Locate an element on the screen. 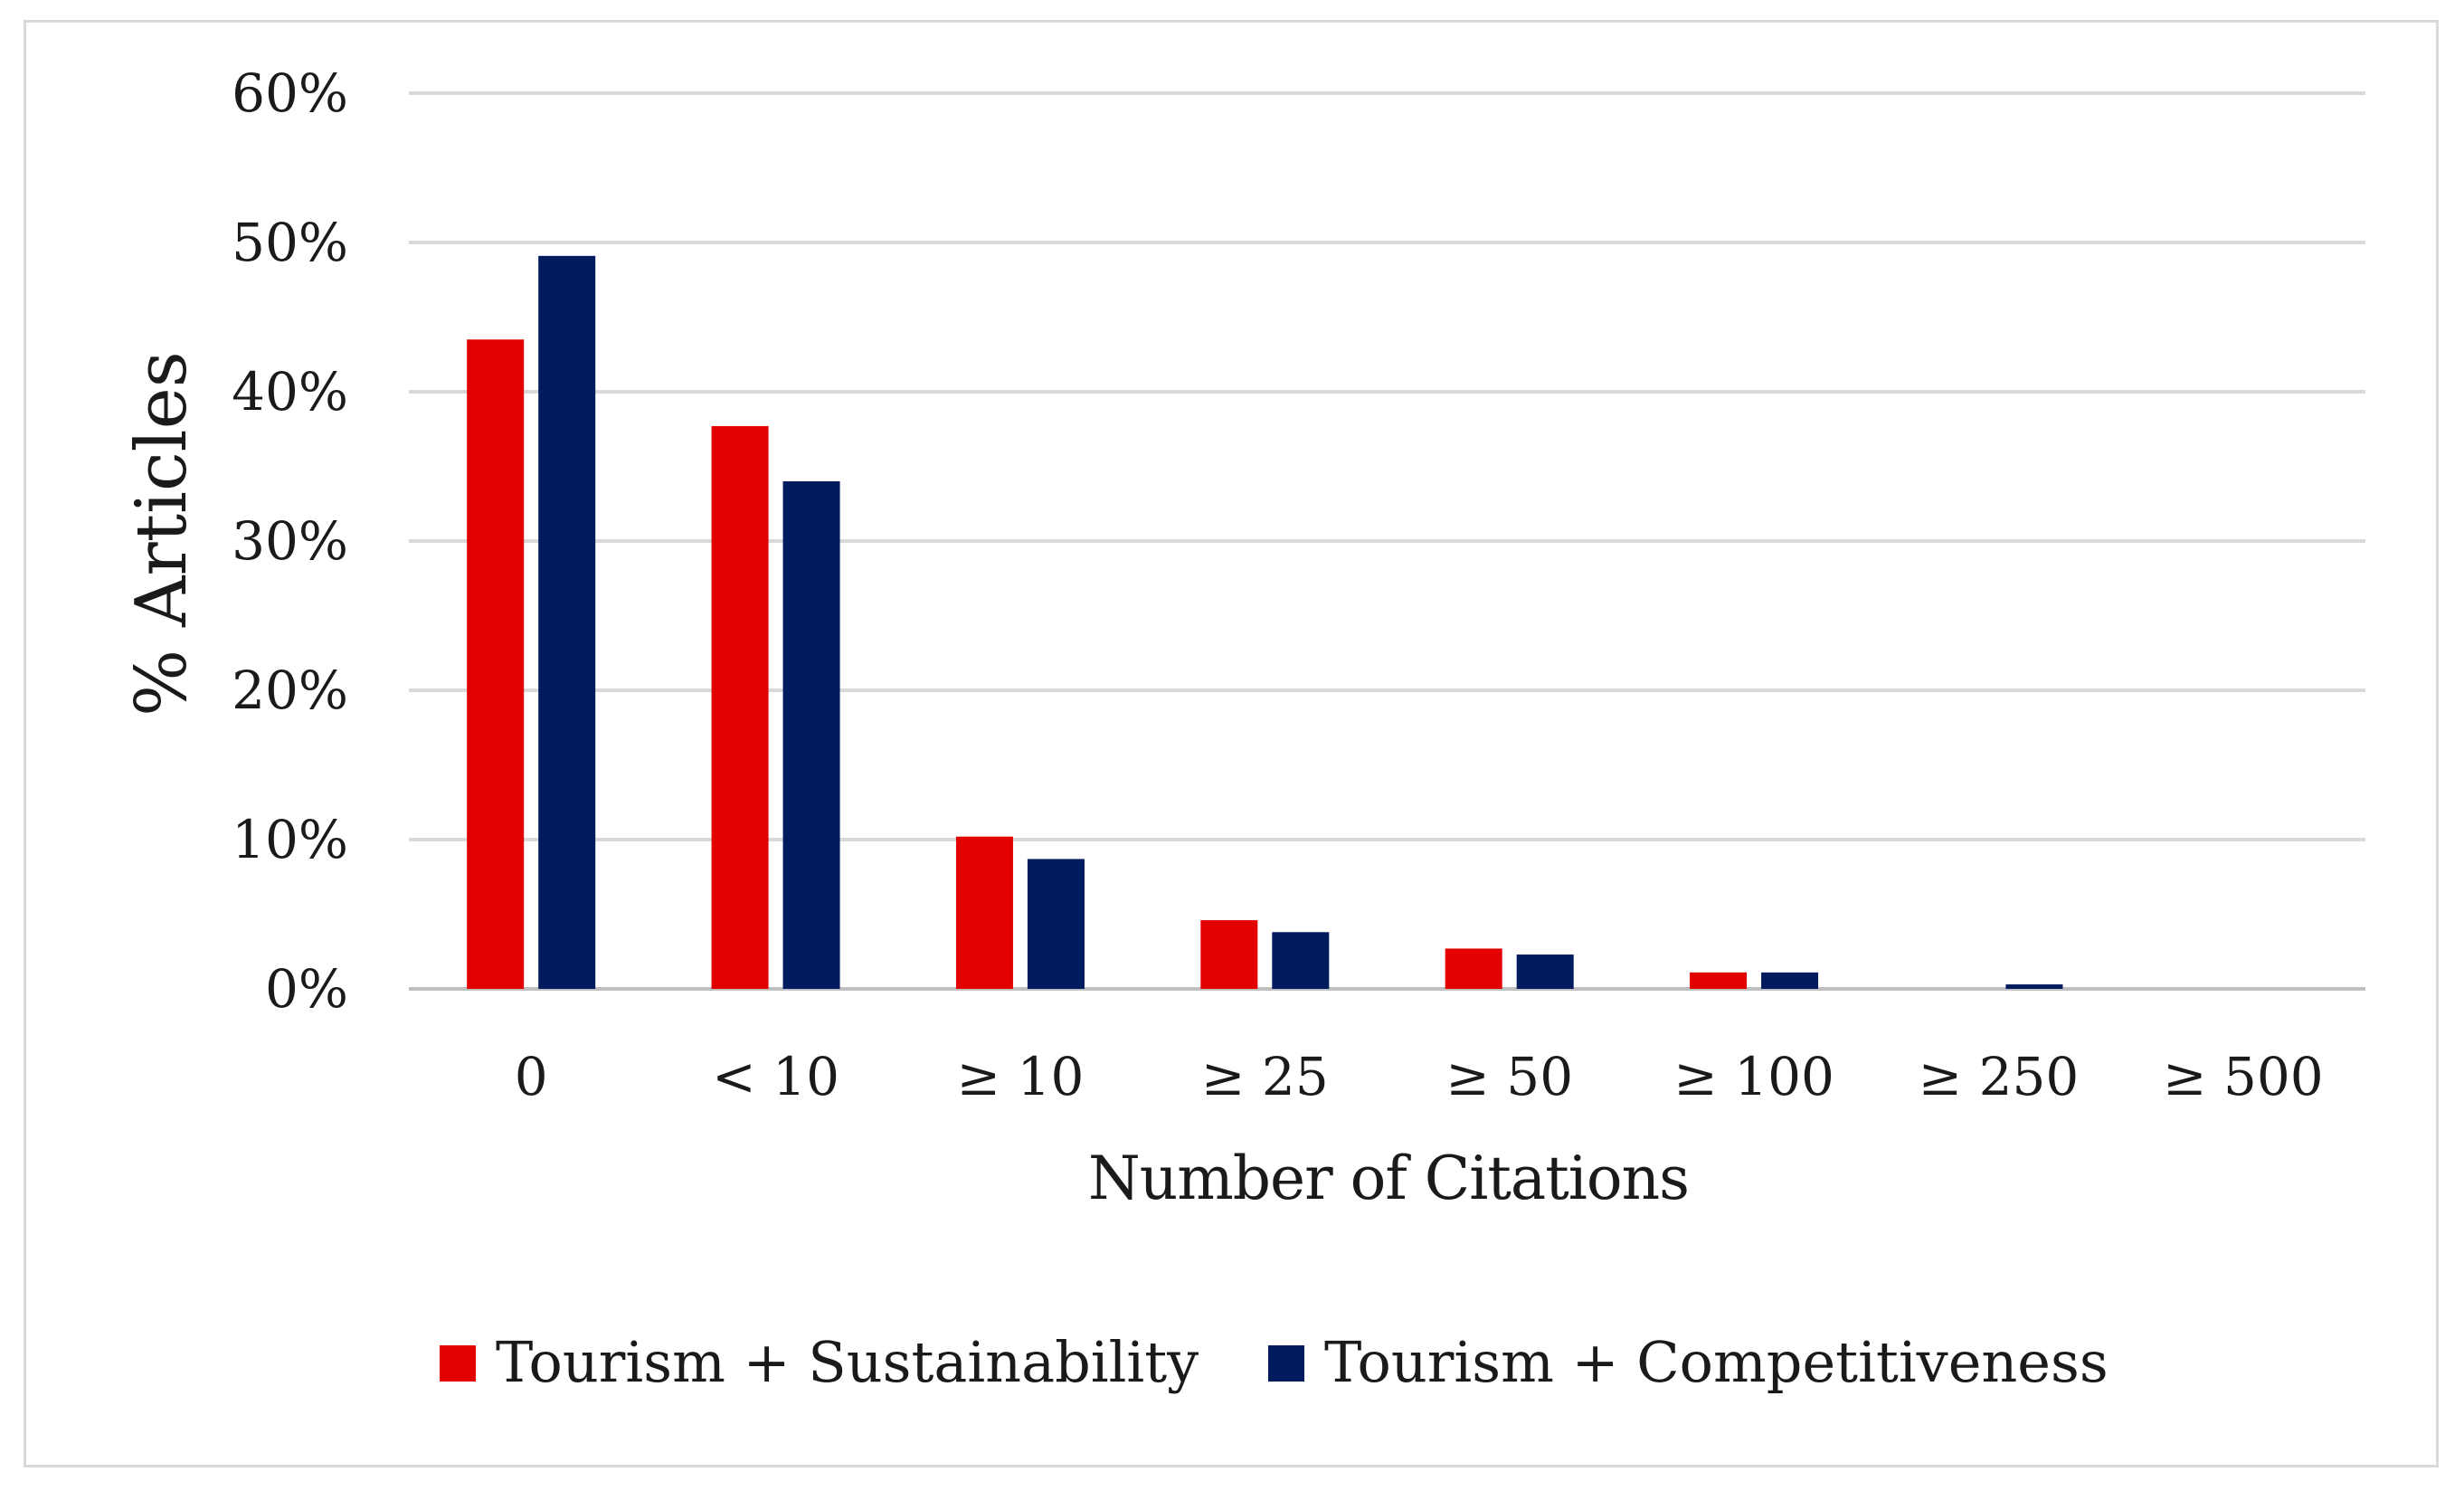 This screenshot has width=2464, height=1491. x-tick-label: < 10 is located at coordinates (776, 1076).